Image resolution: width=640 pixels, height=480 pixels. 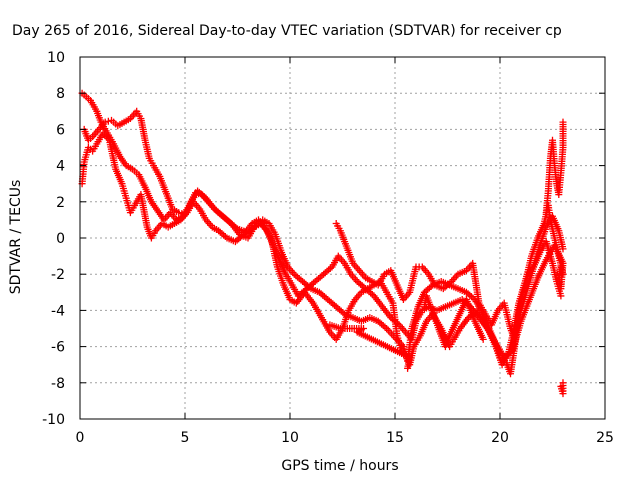 I want to click on y-tick-label: -2, so click(x=58, y=275).